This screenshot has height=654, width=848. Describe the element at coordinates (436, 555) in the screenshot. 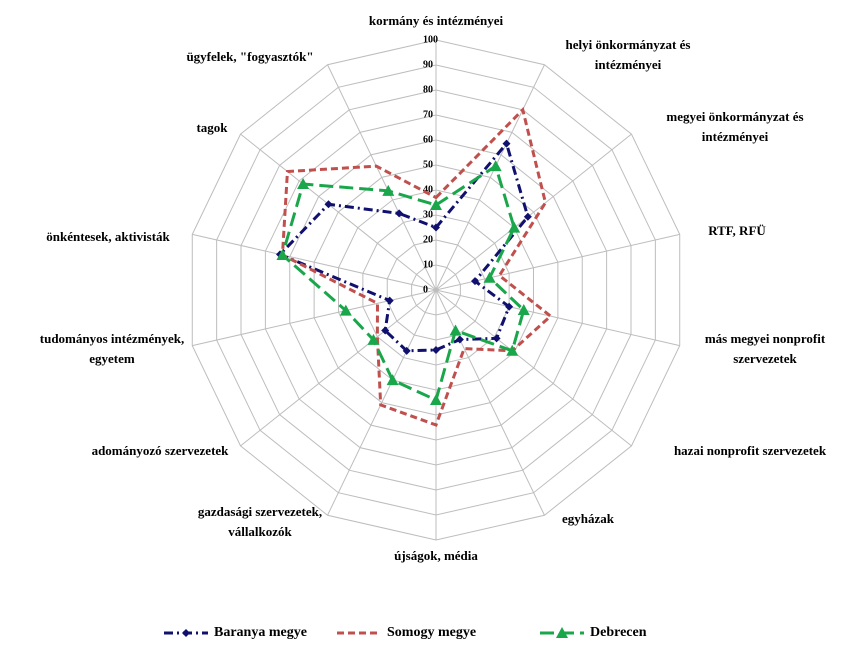

I see `category-label: újságok, média` at that location.